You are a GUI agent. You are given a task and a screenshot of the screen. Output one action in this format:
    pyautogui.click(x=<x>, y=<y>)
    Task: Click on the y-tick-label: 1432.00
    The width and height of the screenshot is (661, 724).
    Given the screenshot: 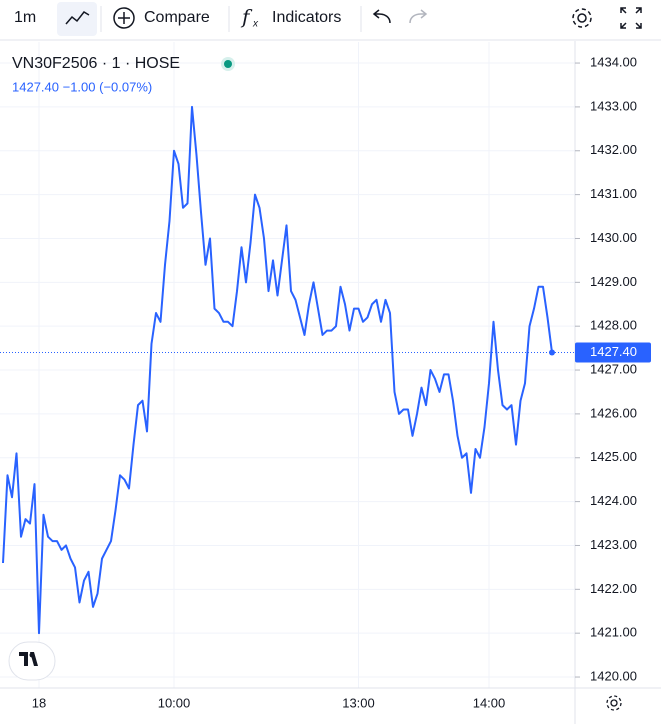 What is the action you would take?
    pyautogui.click(x=613, y=149)
    